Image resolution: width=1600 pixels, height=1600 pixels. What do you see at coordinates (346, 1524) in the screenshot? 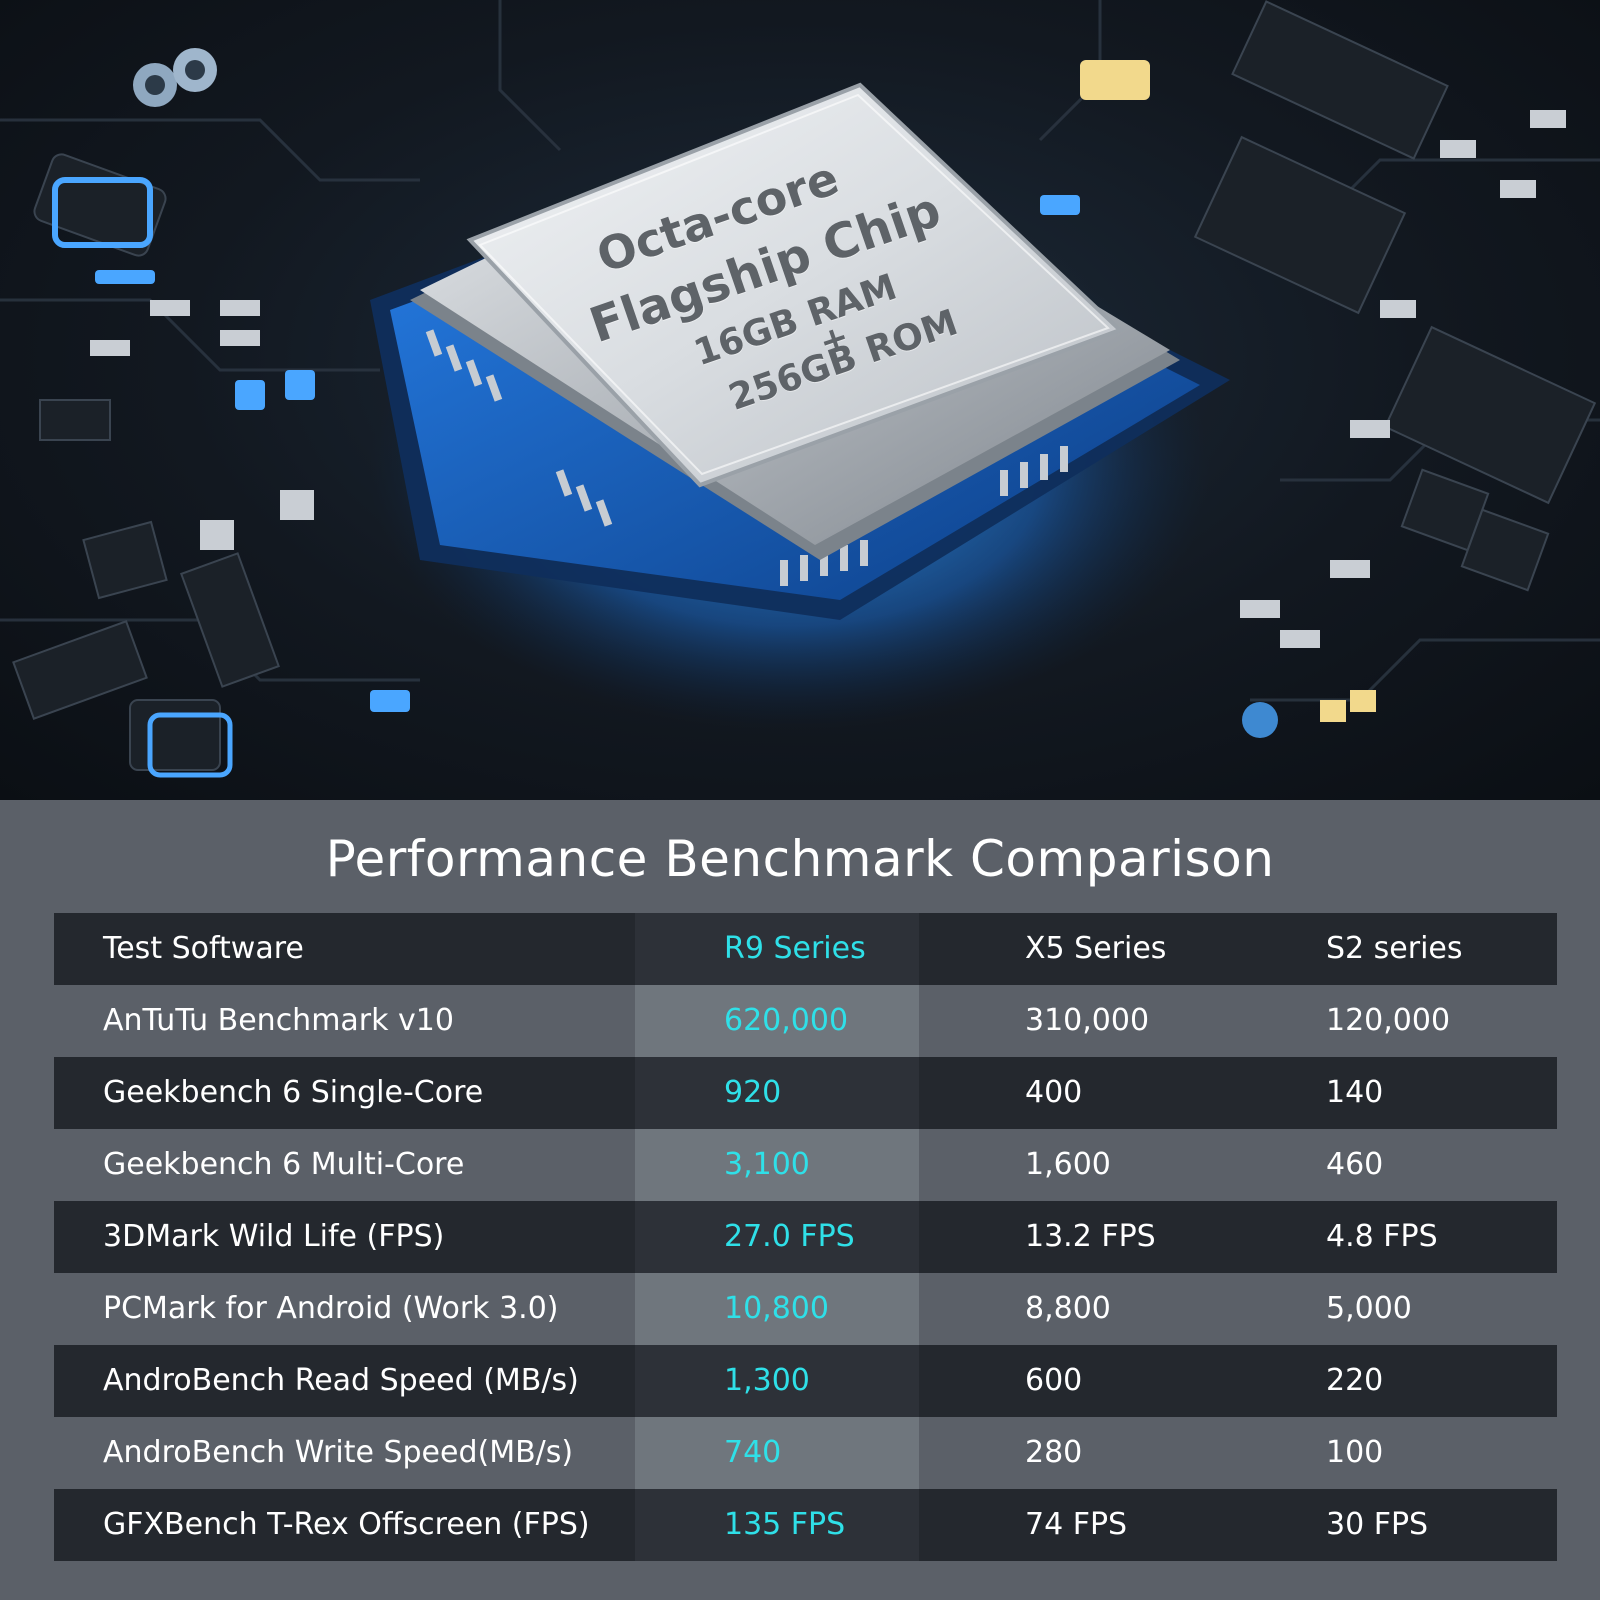
I see `test-name-cell: GFXBench T-Rex Offscreen (FPS)` at bounding box center [346, 1524].